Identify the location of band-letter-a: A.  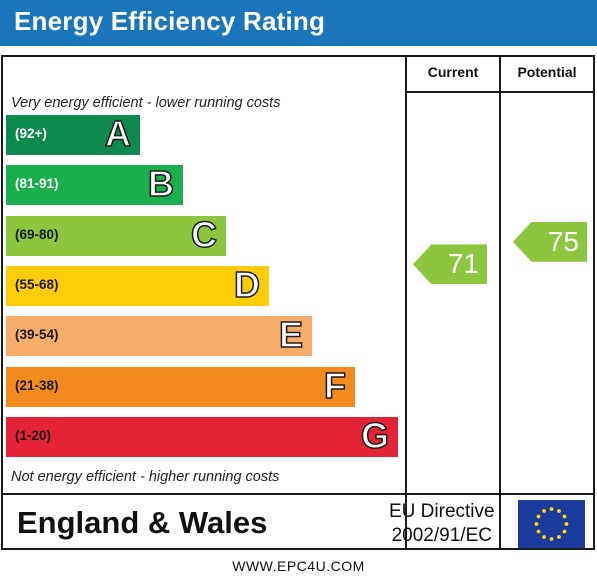
(118, 133).